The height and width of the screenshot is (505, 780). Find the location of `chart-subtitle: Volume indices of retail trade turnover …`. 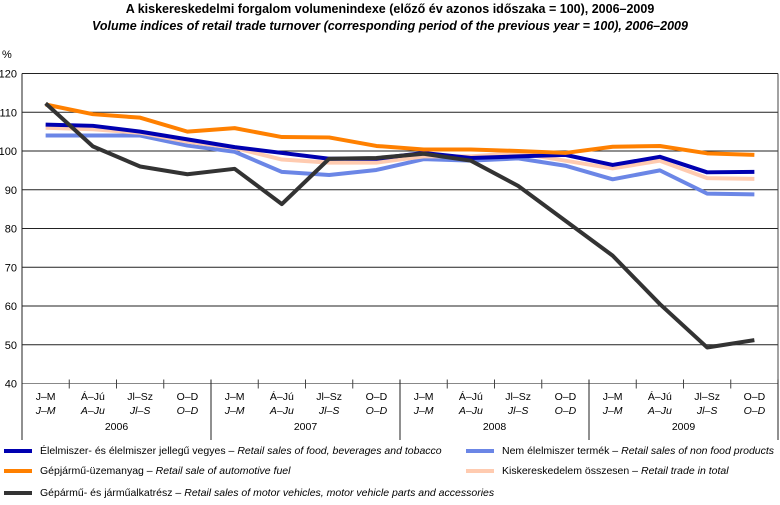

chart-subtitle: Volume indices of retail trade turnover … is located at coordinates (390, 26).